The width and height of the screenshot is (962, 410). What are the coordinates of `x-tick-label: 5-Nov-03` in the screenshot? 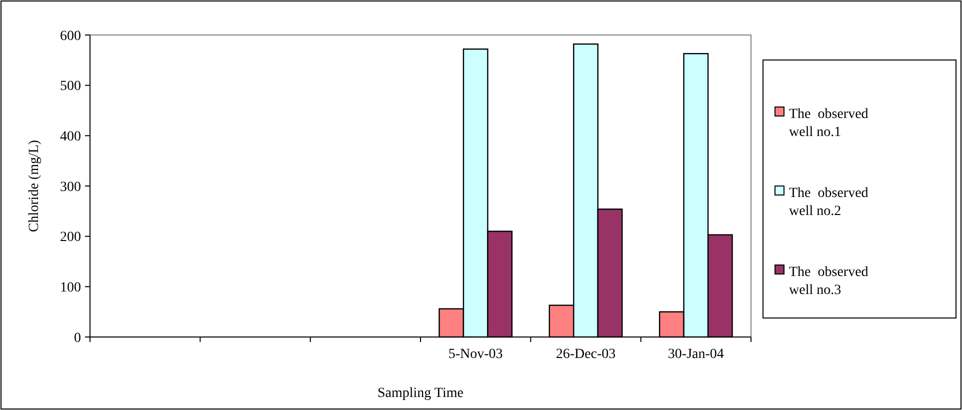 It's located at (475, 354).